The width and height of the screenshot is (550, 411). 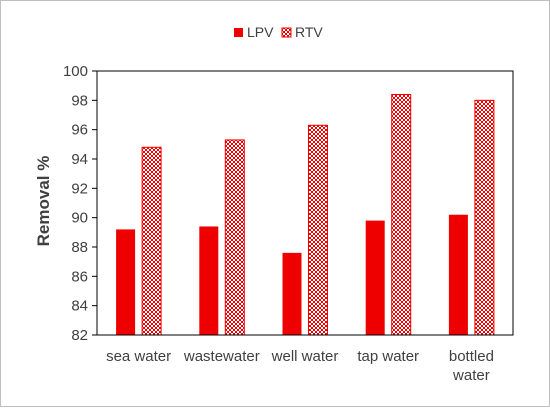 I want to click on y-tick-label: 92, so click(x=79, y=188).